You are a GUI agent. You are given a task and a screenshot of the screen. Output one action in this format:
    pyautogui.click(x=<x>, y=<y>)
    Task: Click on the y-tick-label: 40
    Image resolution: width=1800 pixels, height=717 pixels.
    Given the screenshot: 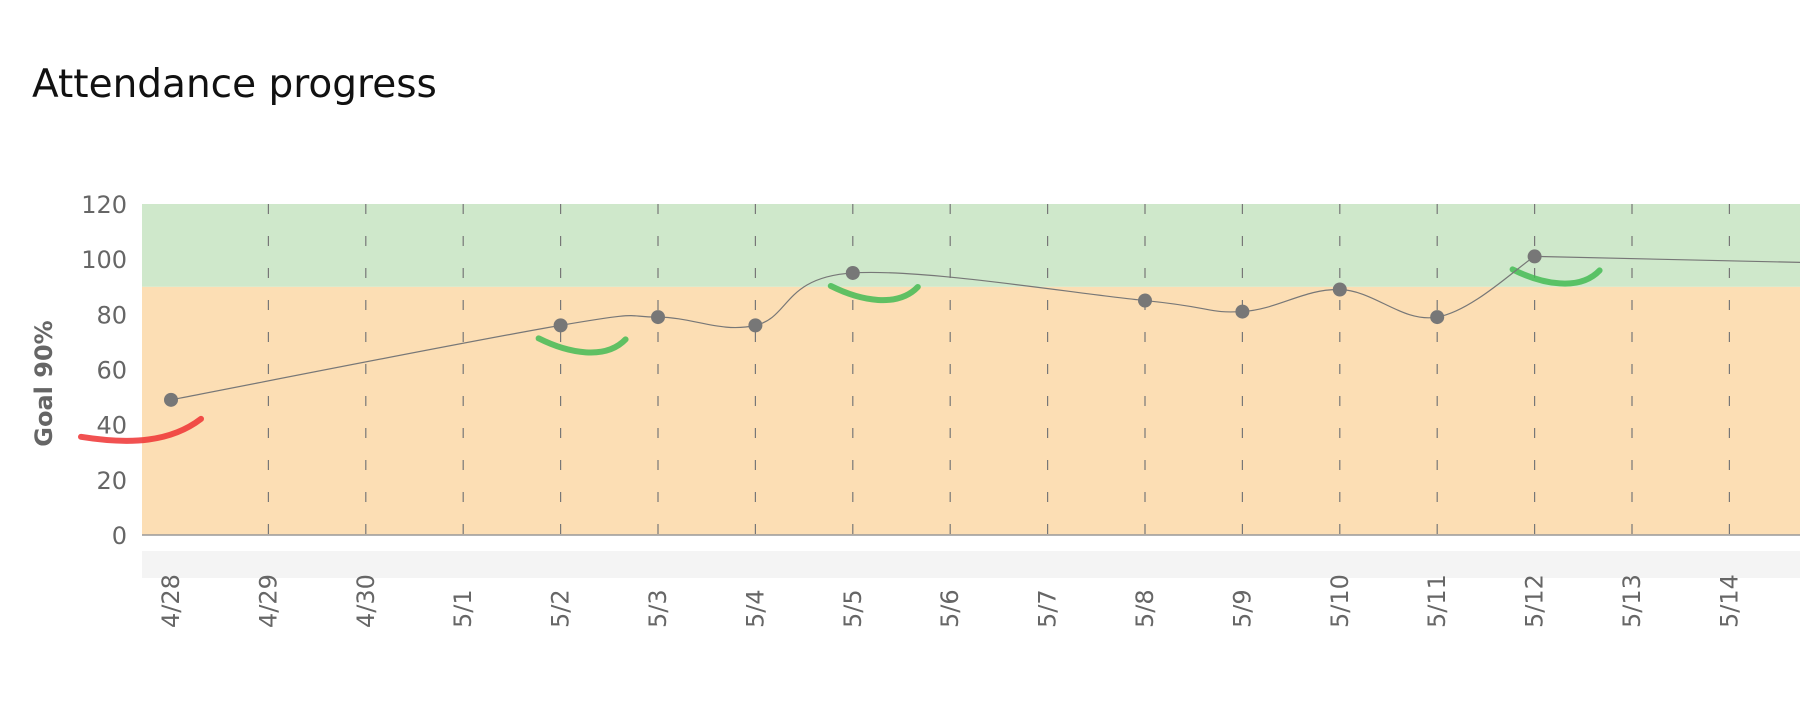 What is the action you would take?
    pyautogui.click(x=111, y=426)
    